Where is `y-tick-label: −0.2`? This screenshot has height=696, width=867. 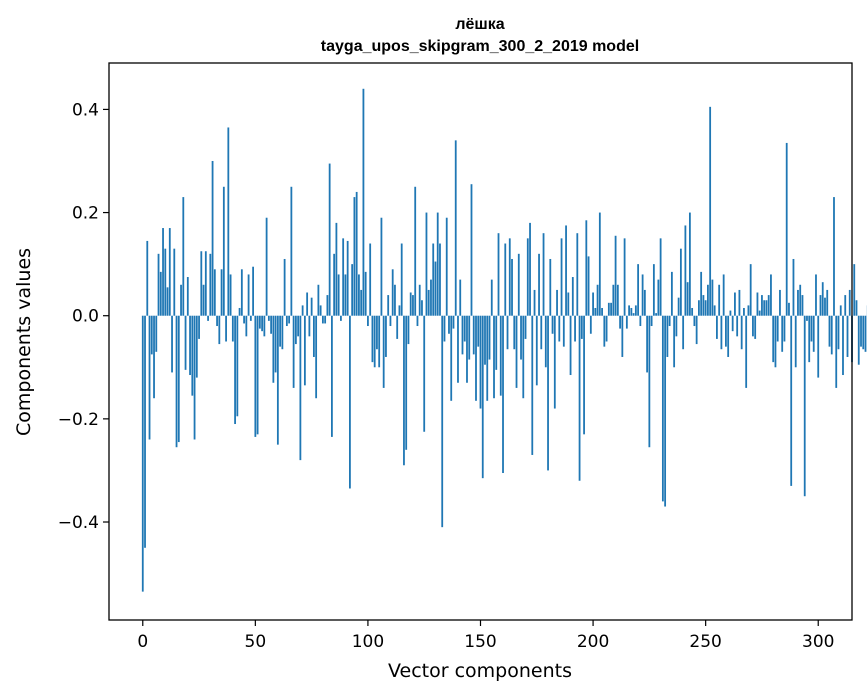 y-tick-label: −0.2 is located at coordinates (78, 420).